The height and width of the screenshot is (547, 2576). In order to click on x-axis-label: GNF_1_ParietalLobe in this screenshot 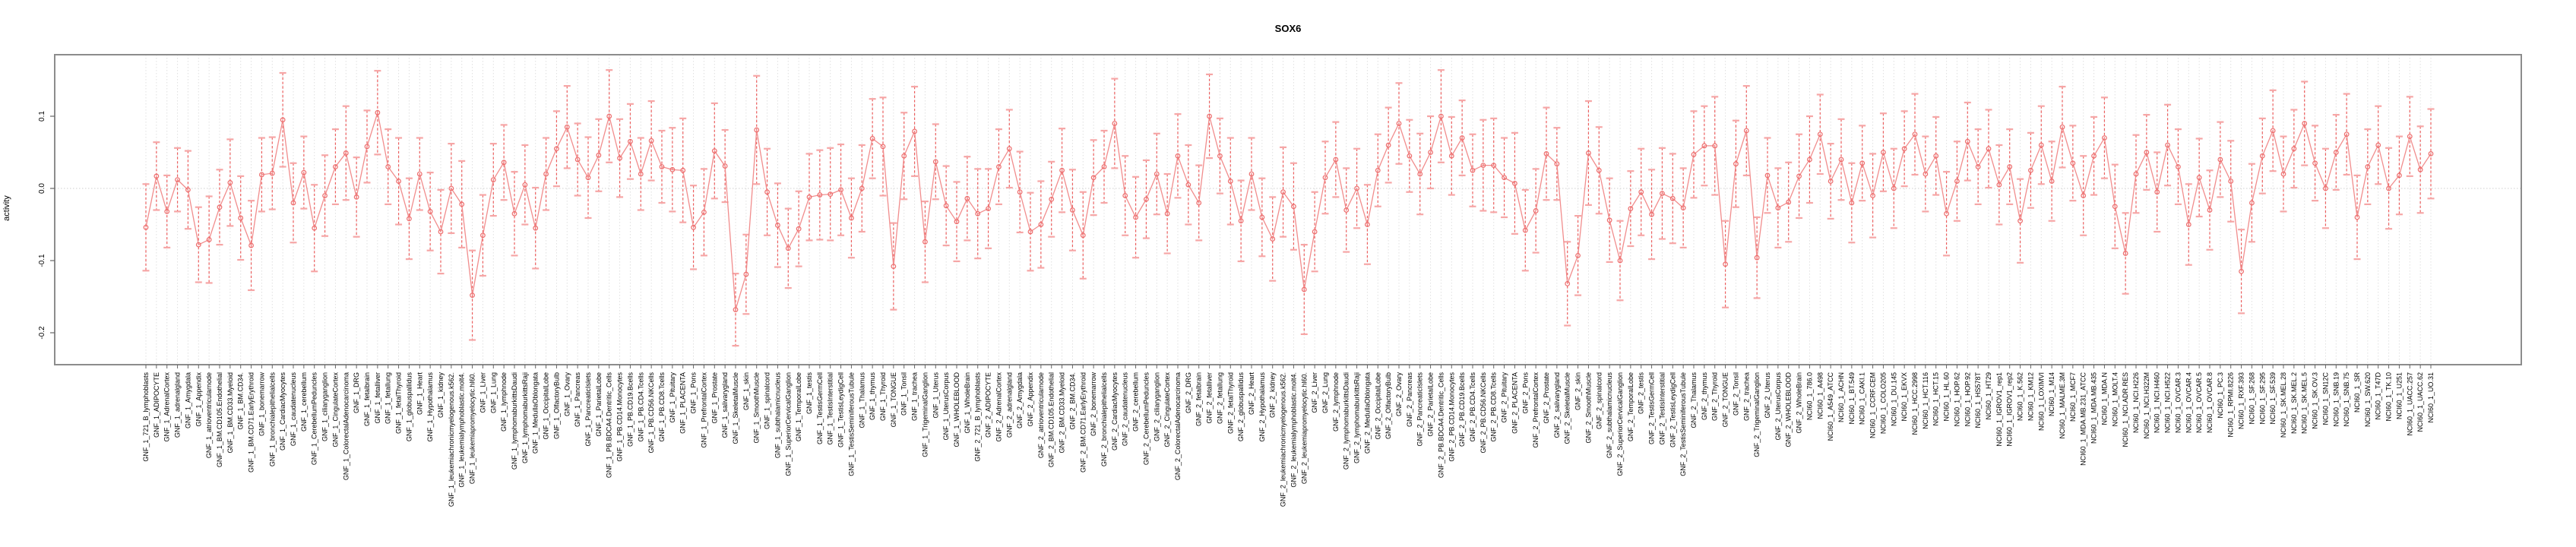, I will do `click(599, 404)`.